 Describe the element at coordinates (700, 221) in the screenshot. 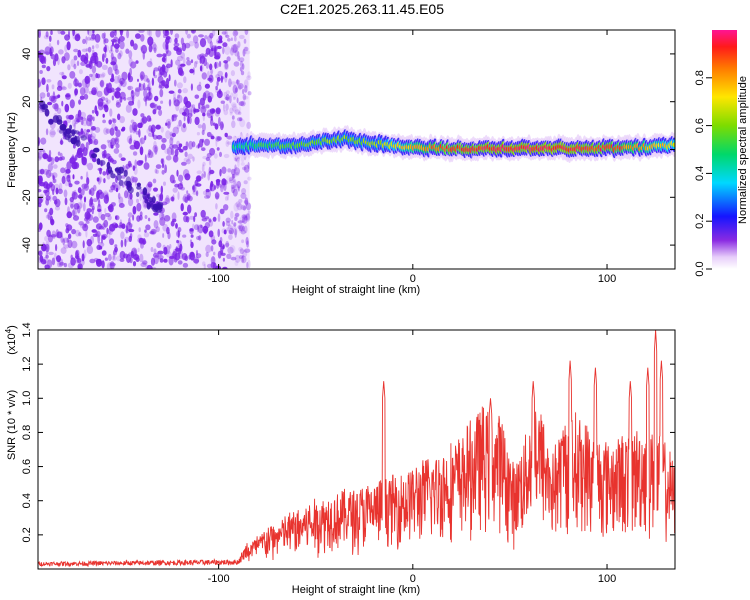

I see `colorbar-tick-label: 0.2` at that location.